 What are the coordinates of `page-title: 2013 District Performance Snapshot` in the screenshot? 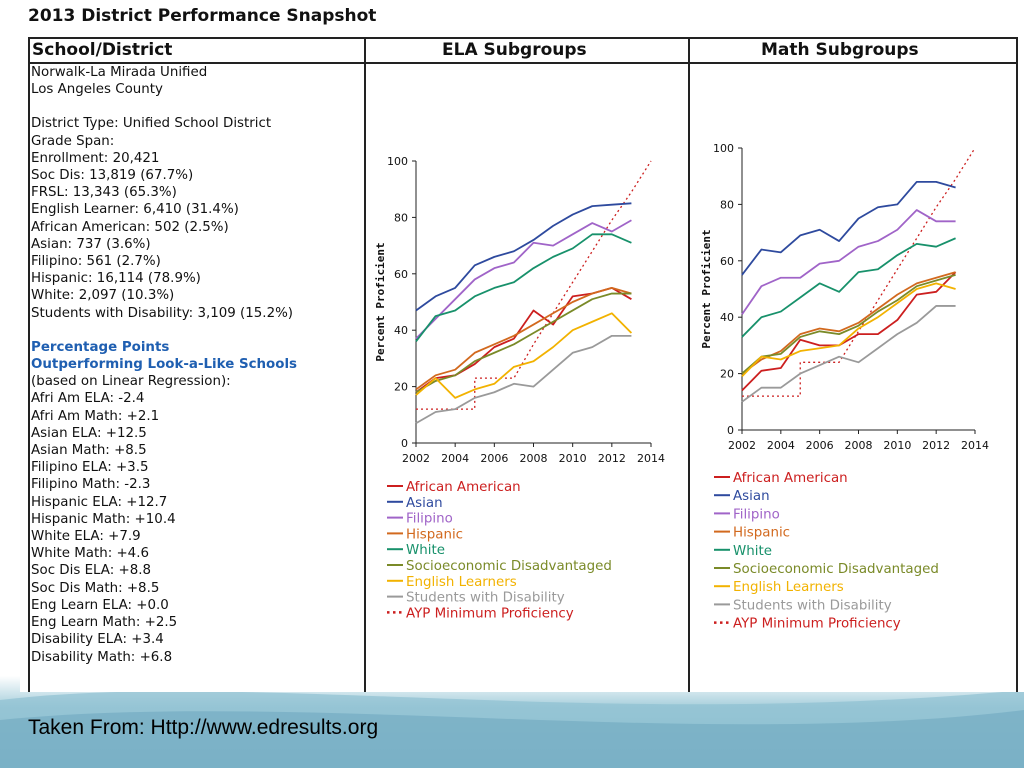 It's located at (202, 16).